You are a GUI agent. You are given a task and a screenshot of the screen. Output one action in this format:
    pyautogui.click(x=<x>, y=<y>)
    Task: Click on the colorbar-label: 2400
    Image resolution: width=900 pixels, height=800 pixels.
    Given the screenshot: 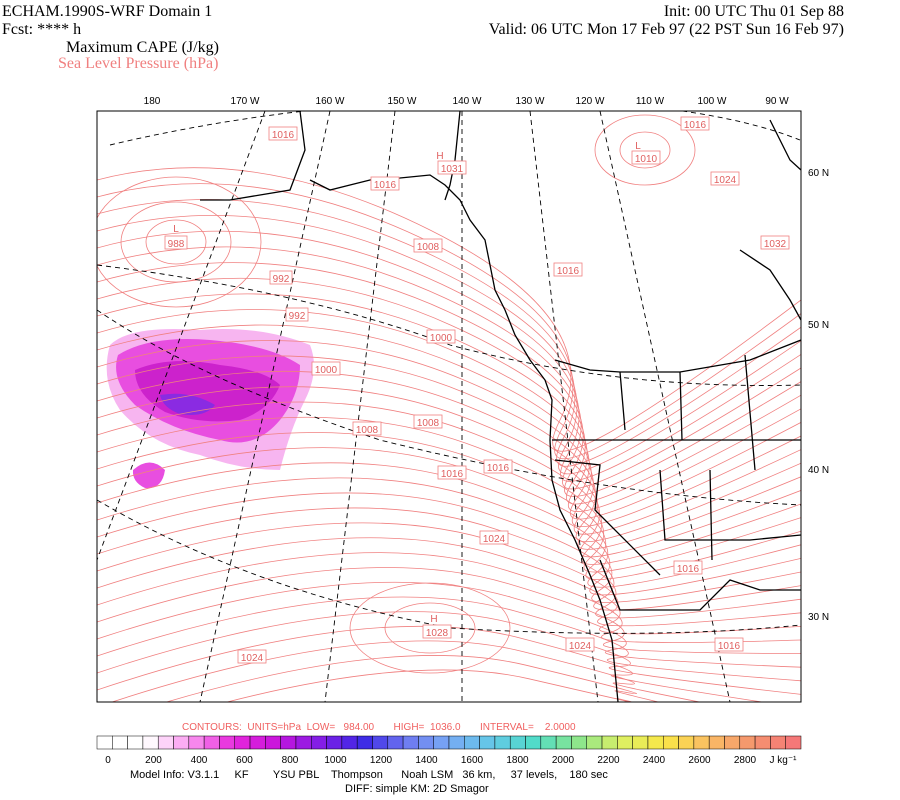 What is the action you would take?
    pyautogui.click(x=654, y=760)
    